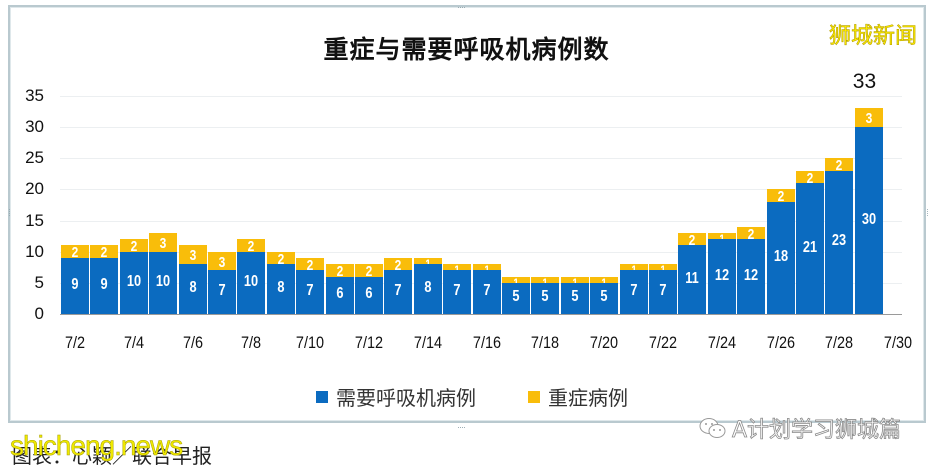 This screenshot has height=469, width=933. What do you see at coordinates (112, 456) in the screenshot?
I see `figure-caption: 图表：心颖／联合早报` at bounding box center [112, 456].